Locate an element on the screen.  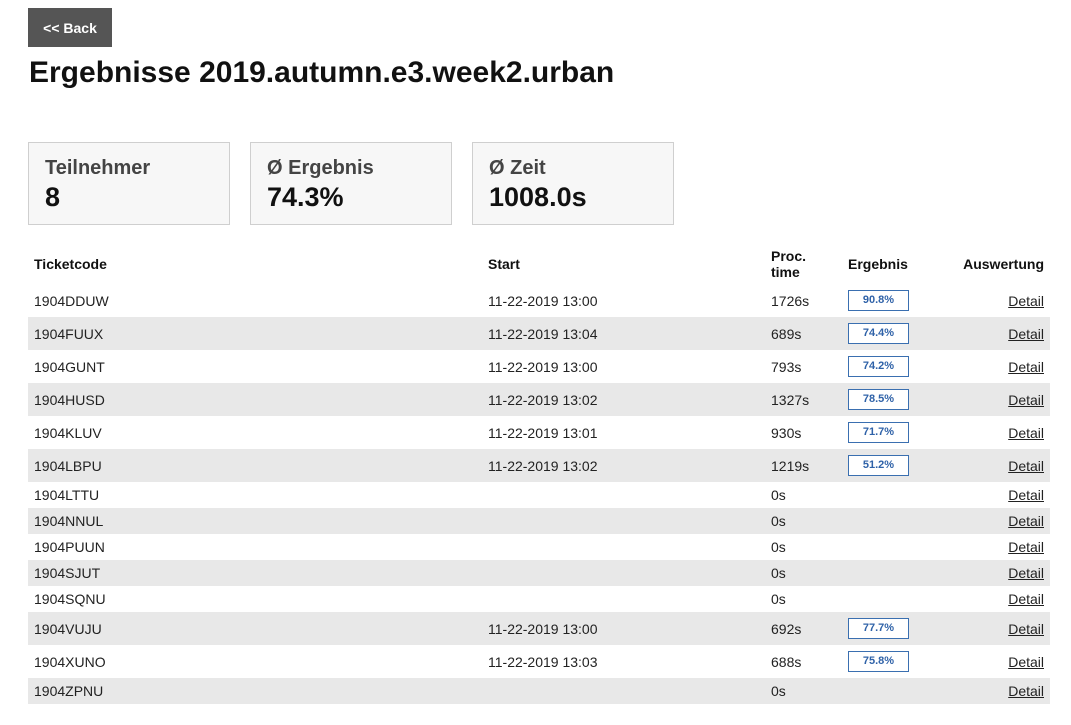
header-start: Start is located at coordinates (504, 263).